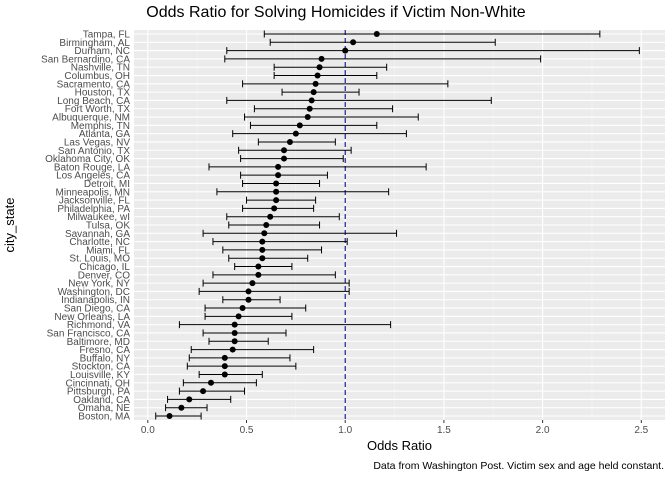 The image size is (672, 480). Describe the element at coordinates (101, 367) in the screenshot. I see `y-tick-label: Stockton, CA` at that location.